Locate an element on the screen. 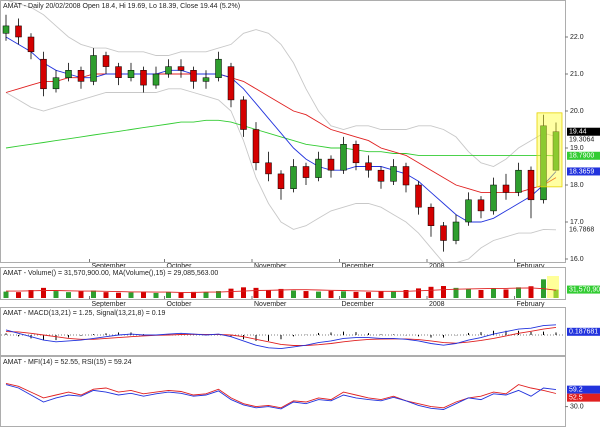 The height and width of the screenshot is (427, 600). value-tag: 19.44 is located at coordinates (578, 132).